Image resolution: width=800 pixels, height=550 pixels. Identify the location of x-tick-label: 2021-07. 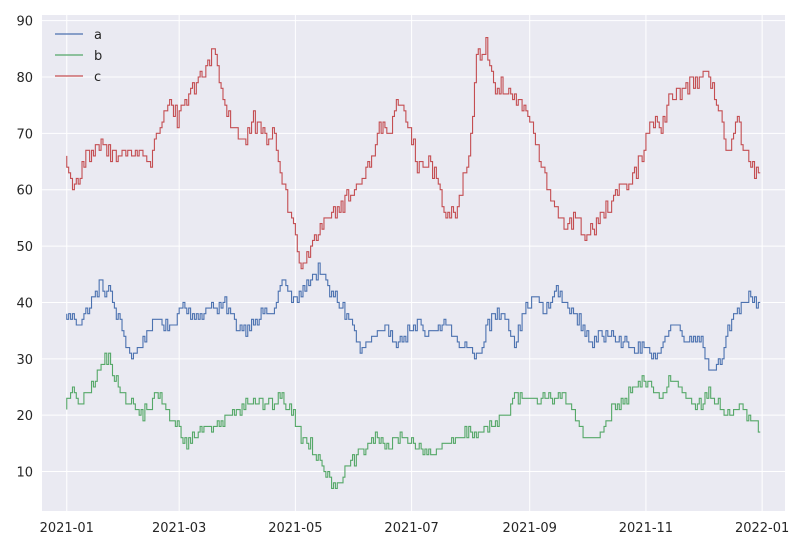
(411, 528).